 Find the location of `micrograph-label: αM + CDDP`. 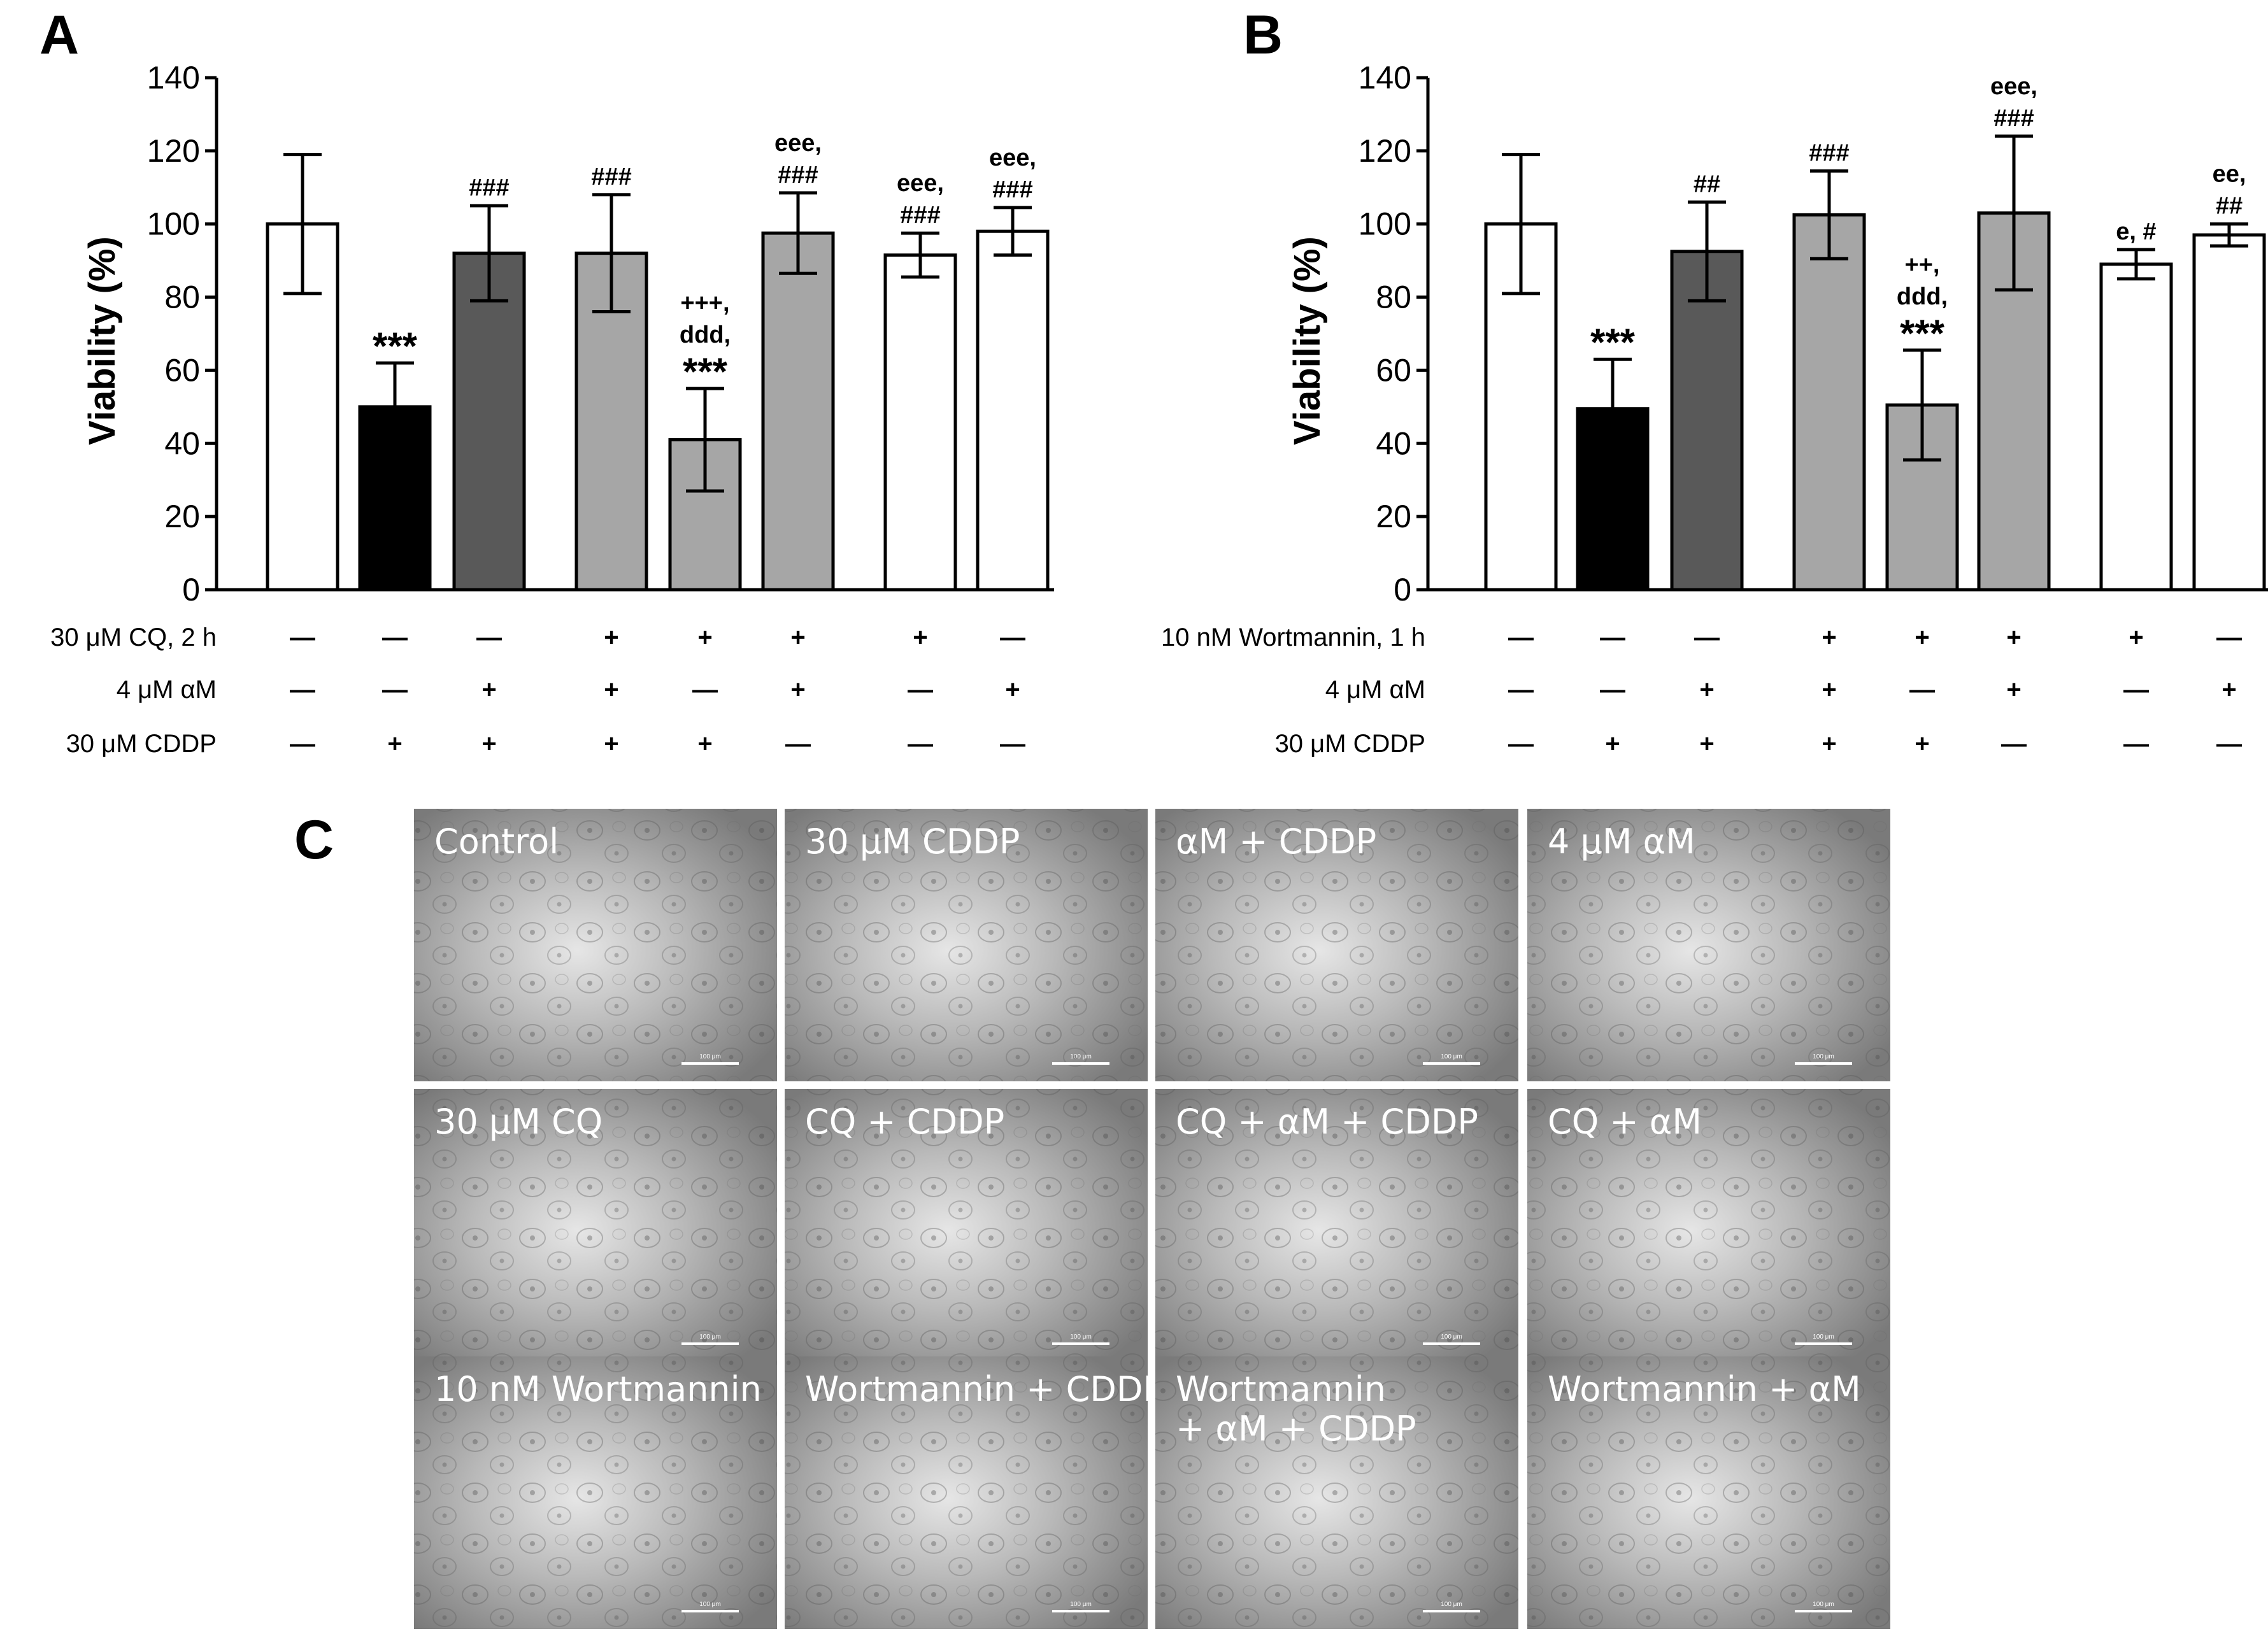

micrograph-label: αM + CDDP is located at coordinates (1276, 842).